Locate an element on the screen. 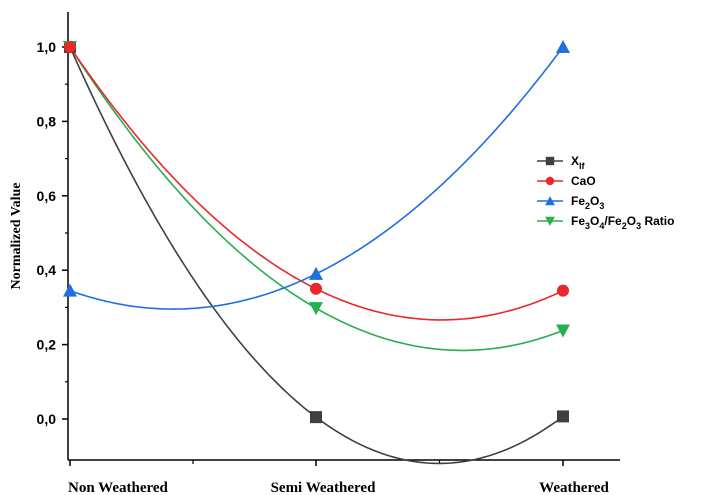 This screenshot has height=495, width=701. legend-label: Fe3O4/Fe2O3 Ratio is located at coordinates (622, 222).